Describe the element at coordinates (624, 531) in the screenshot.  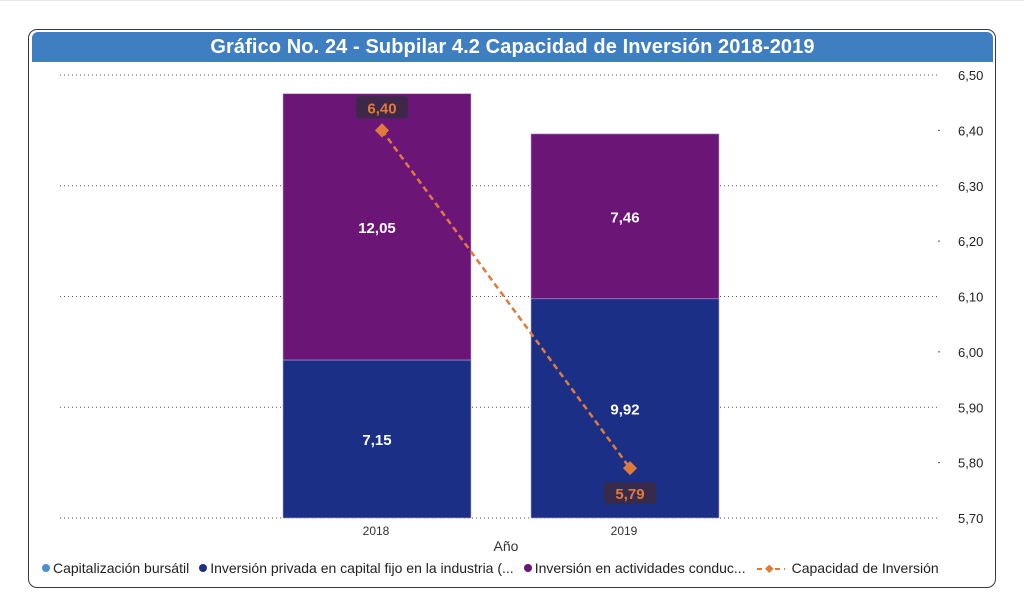
I see `x-axis-tick-label: 2019` at that location.